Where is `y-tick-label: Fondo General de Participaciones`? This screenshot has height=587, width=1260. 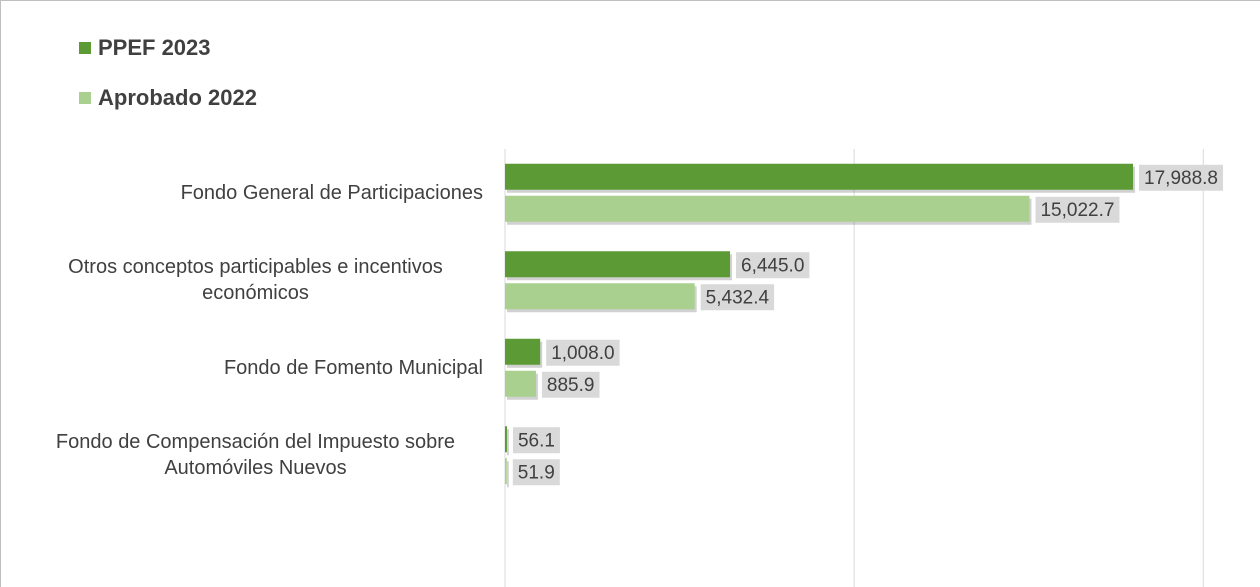
y-tick-label: Fondo General de Participaciones is located at coordinates (331, 192).